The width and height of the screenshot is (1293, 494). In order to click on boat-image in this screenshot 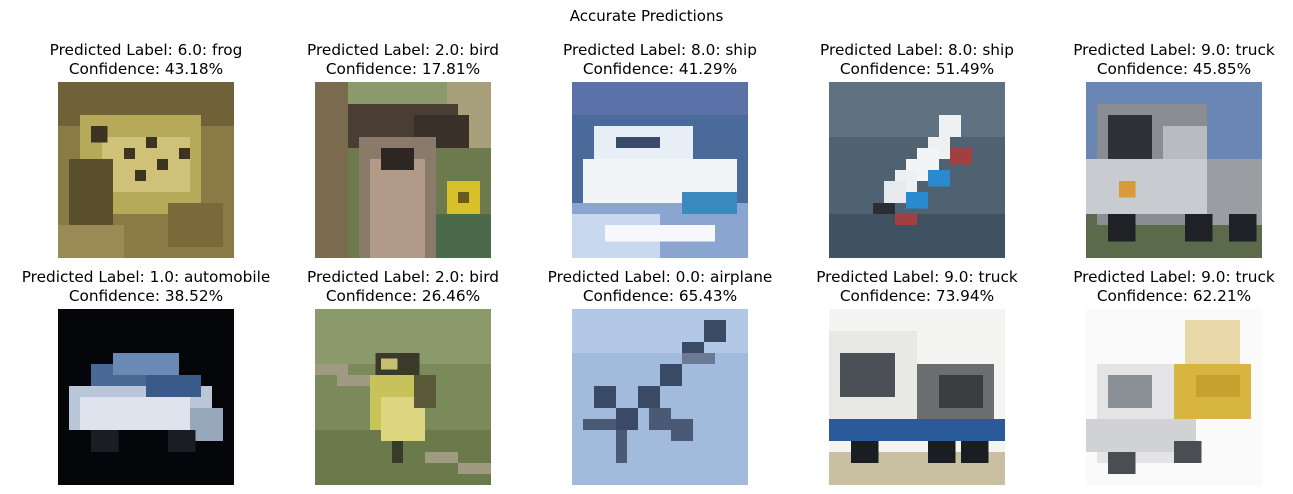, I will do `click(660, 170)`.